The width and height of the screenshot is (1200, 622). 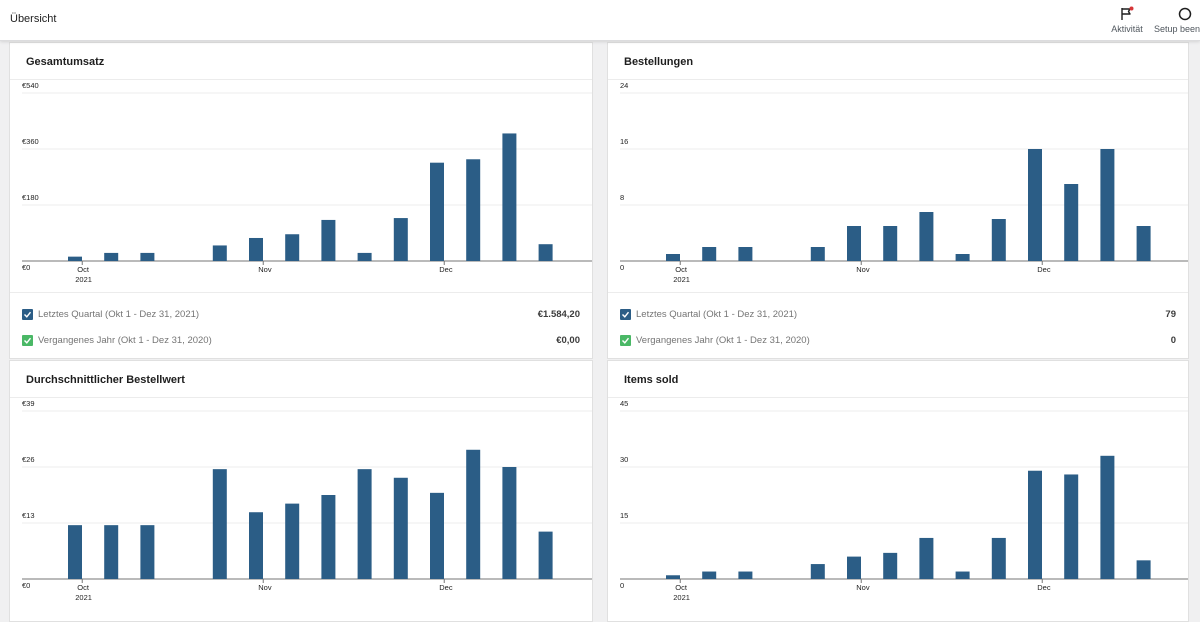 I want to click on flag-icon, so click(x=1127, y=14).